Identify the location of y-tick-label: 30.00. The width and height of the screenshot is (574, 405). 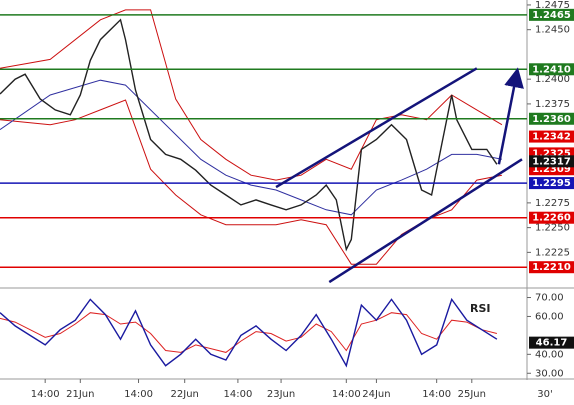
(549, 373).